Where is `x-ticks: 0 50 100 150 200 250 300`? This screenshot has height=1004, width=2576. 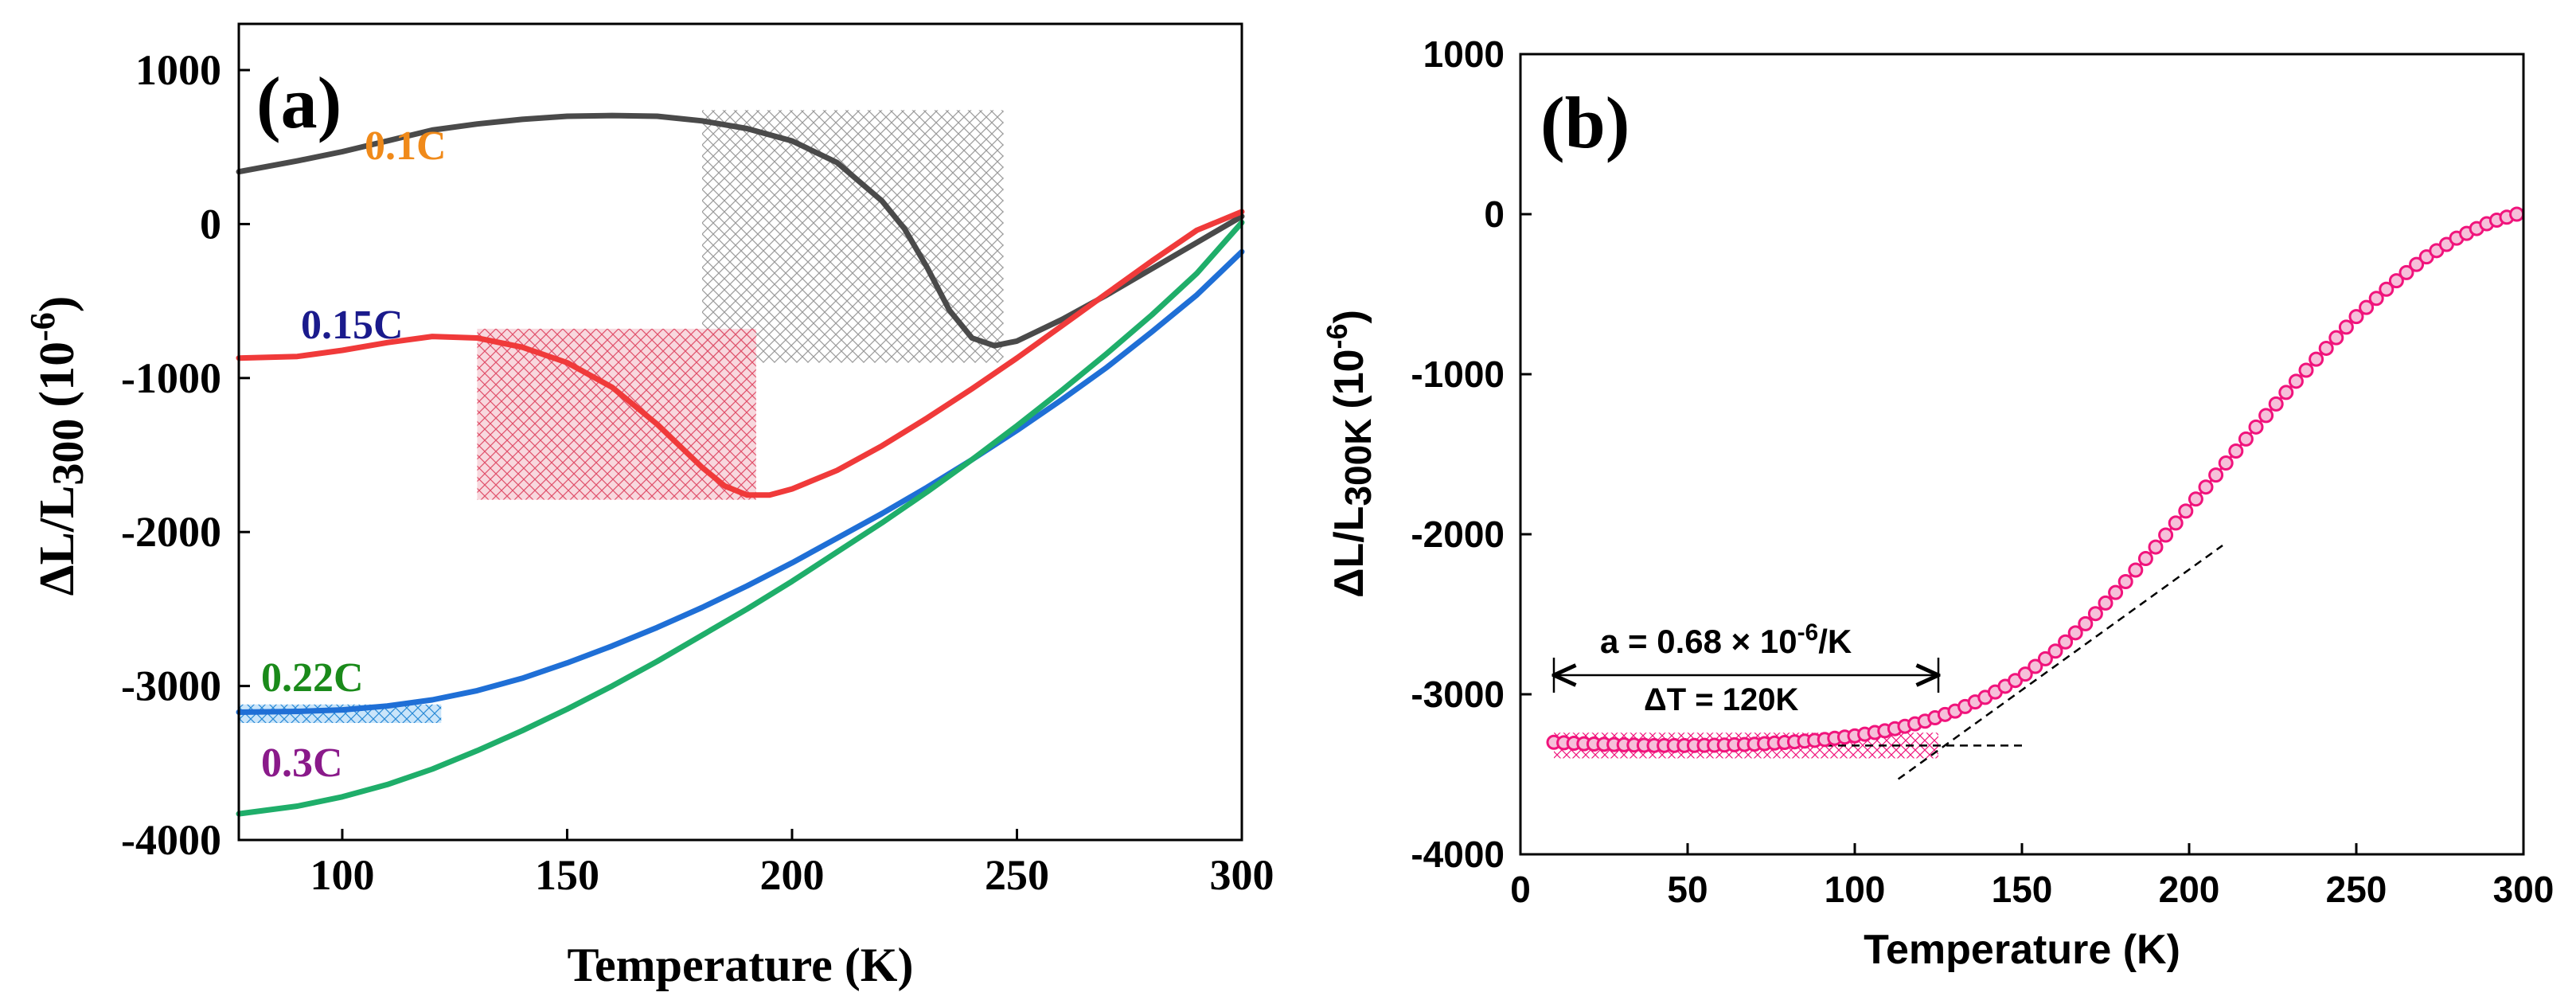
x-ticks: 0 50 100 150 200 250 300 is located at coordinates (2032, 876).